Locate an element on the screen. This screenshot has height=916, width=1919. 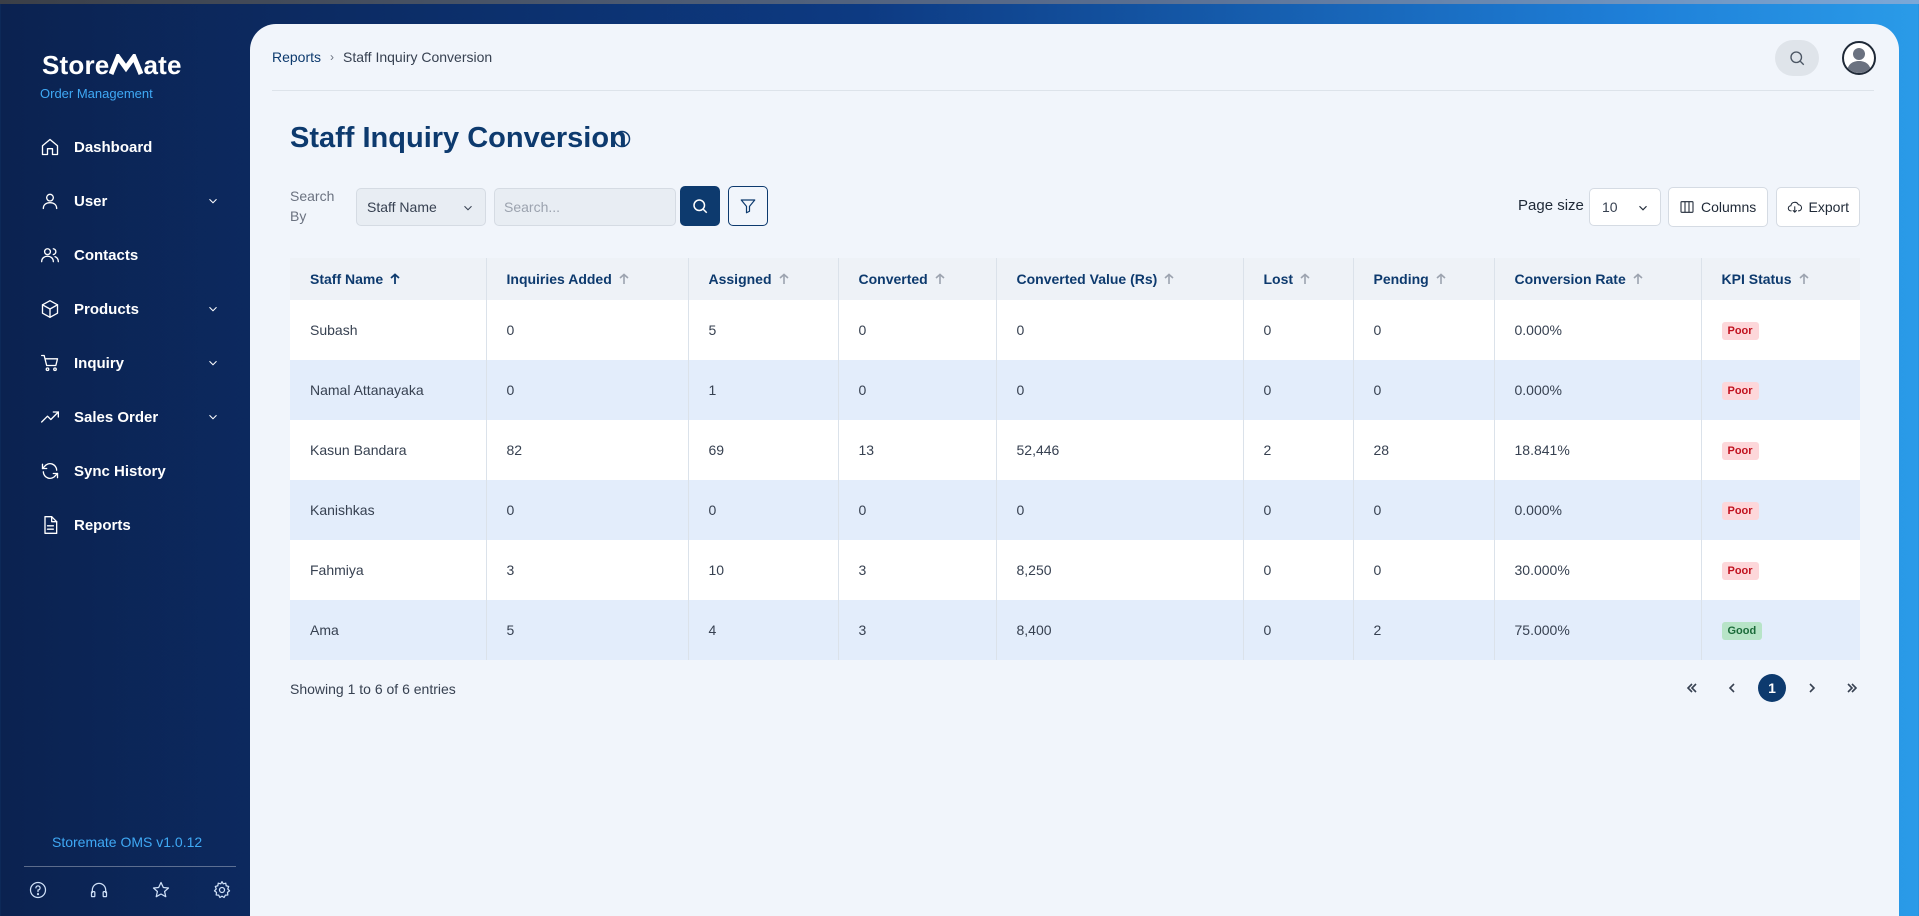
sidebar-item-dashboard: Dashboard is located at coordinates (124, 147).